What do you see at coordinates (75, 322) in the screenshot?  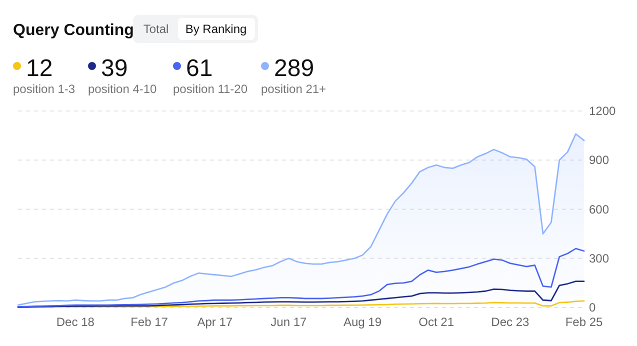 I see `x-tick-label: Dec 18` at bounding box center [75, 322].